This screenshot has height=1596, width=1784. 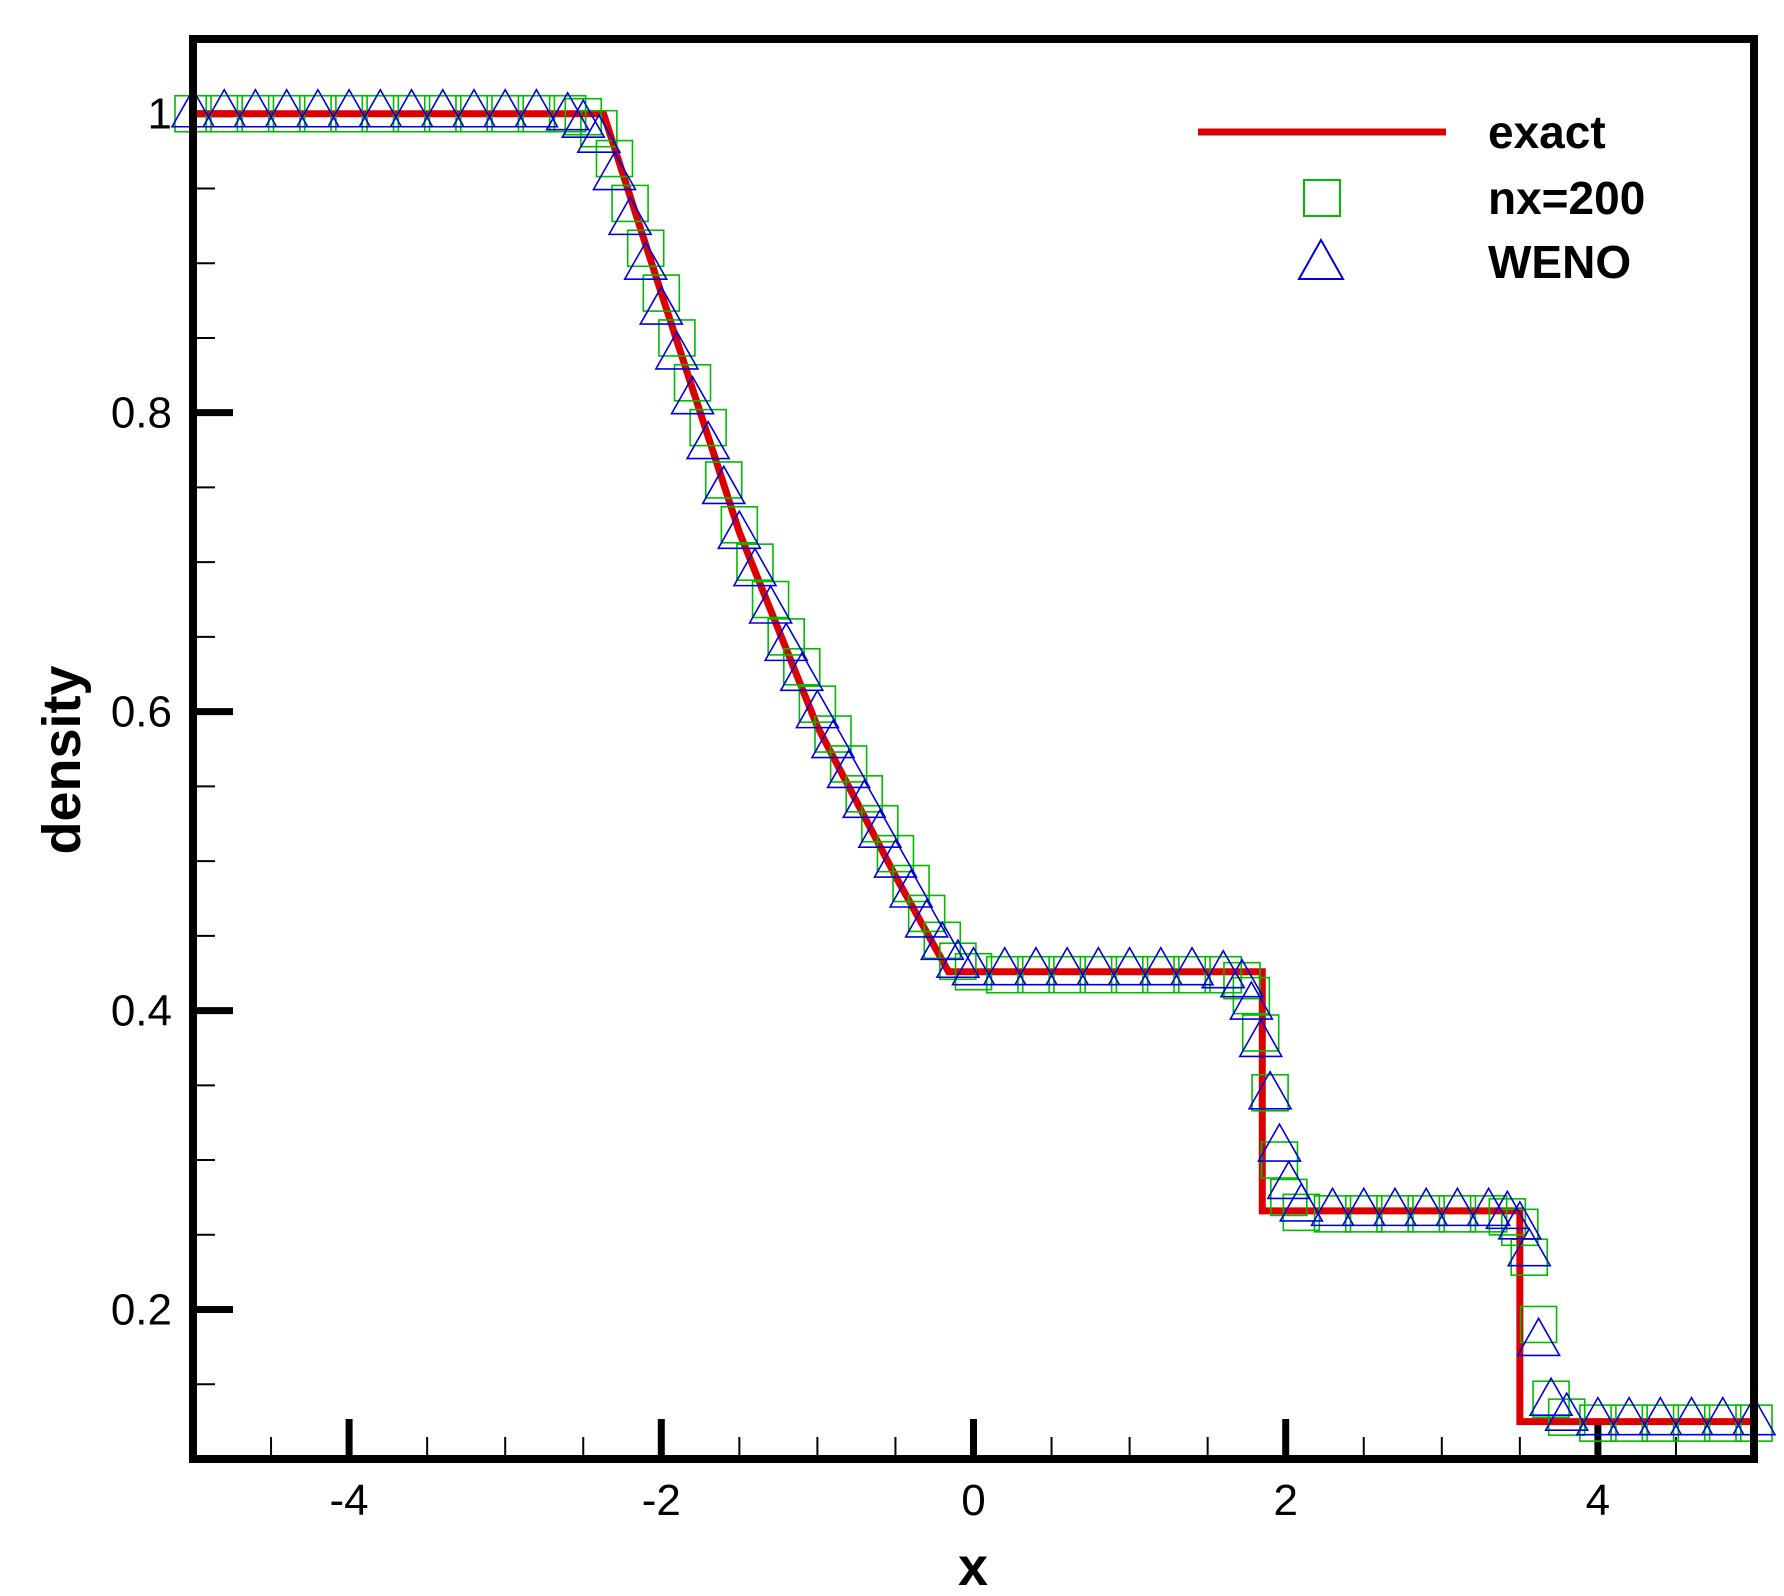 I want to click on x-tick-label: -2, so click(x=661, y=1500).